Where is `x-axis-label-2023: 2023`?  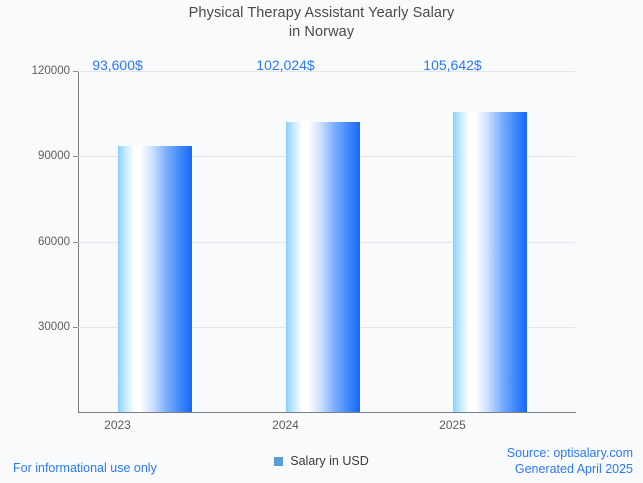
x-axis-label-2023: 2023 is located at coordinates (117, 425).